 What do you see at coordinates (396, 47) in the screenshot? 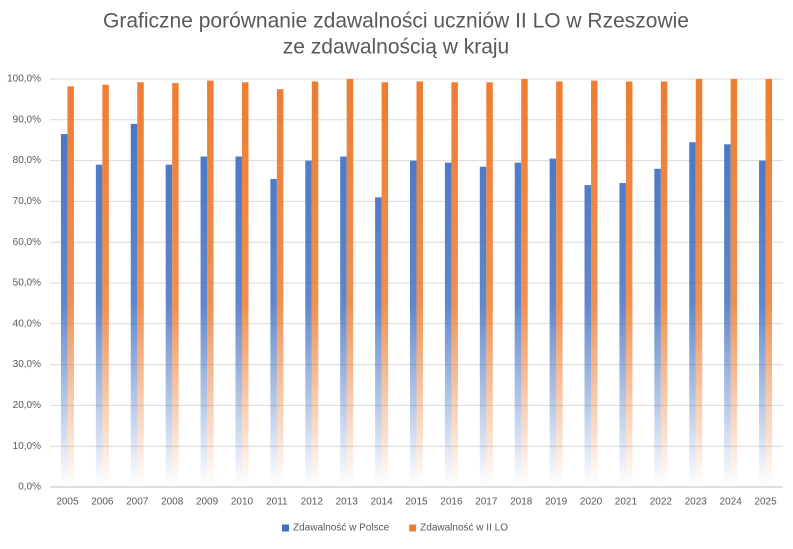
I see `chart-title: ze zdawalnością w kraju` at bounding box center [396, 47].